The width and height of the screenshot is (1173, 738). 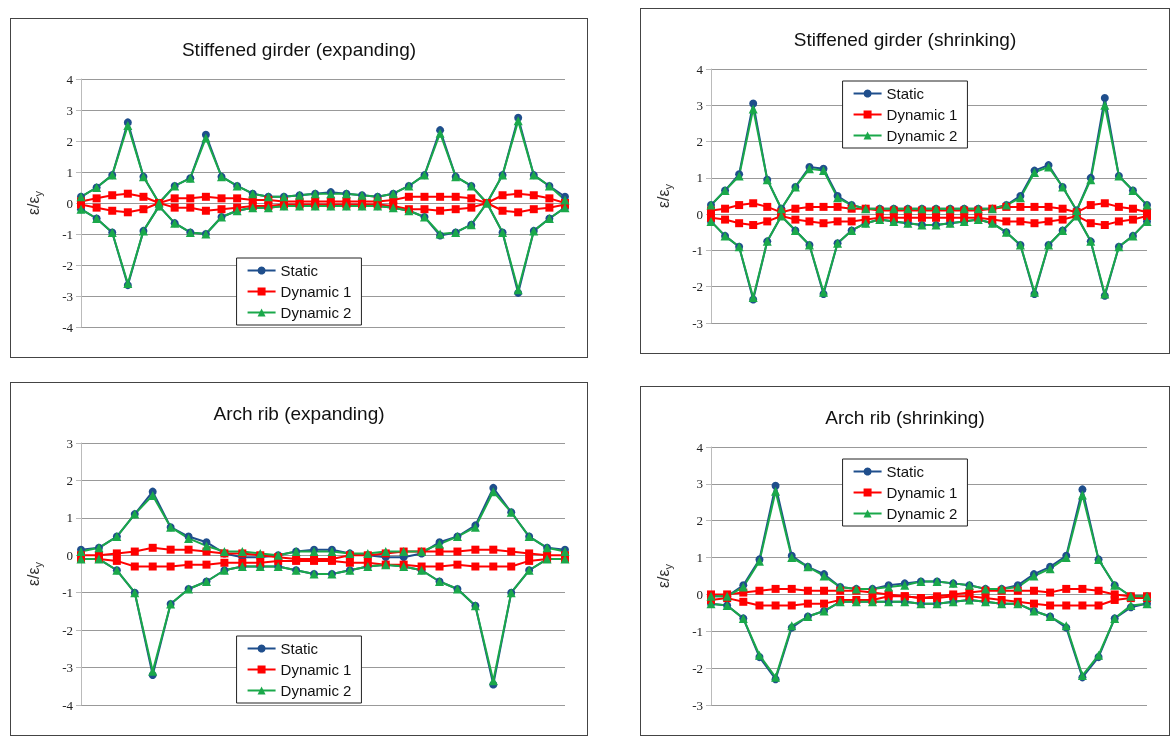 I want to click on chart-title: Stiffened girder (expanding), so click(x=299, y=49).